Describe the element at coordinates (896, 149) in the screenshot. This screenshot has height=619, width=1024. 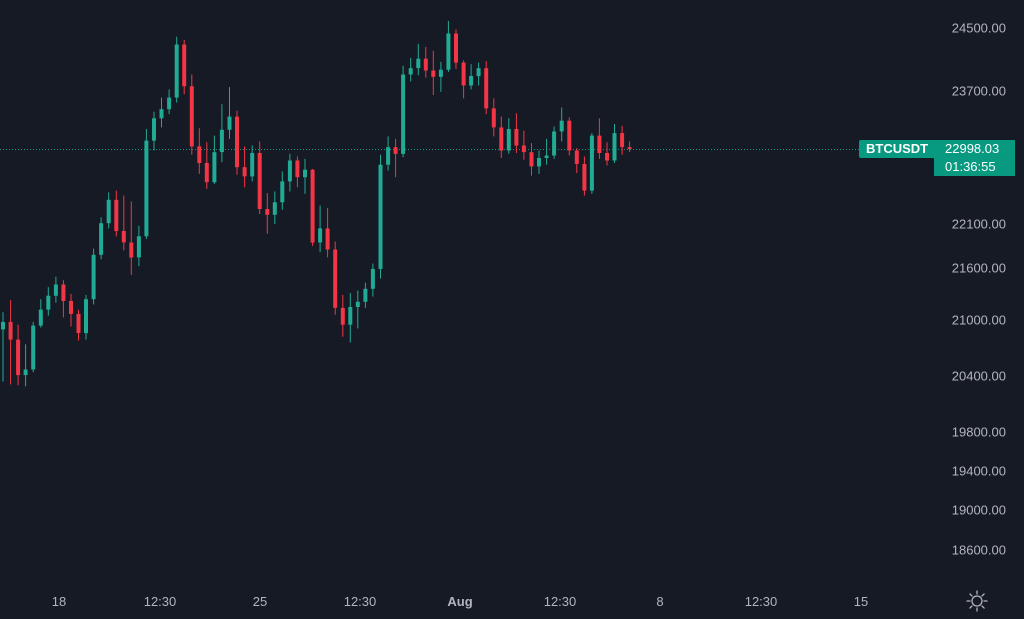
I see `symbol-label: BTCUSDT` at that location.